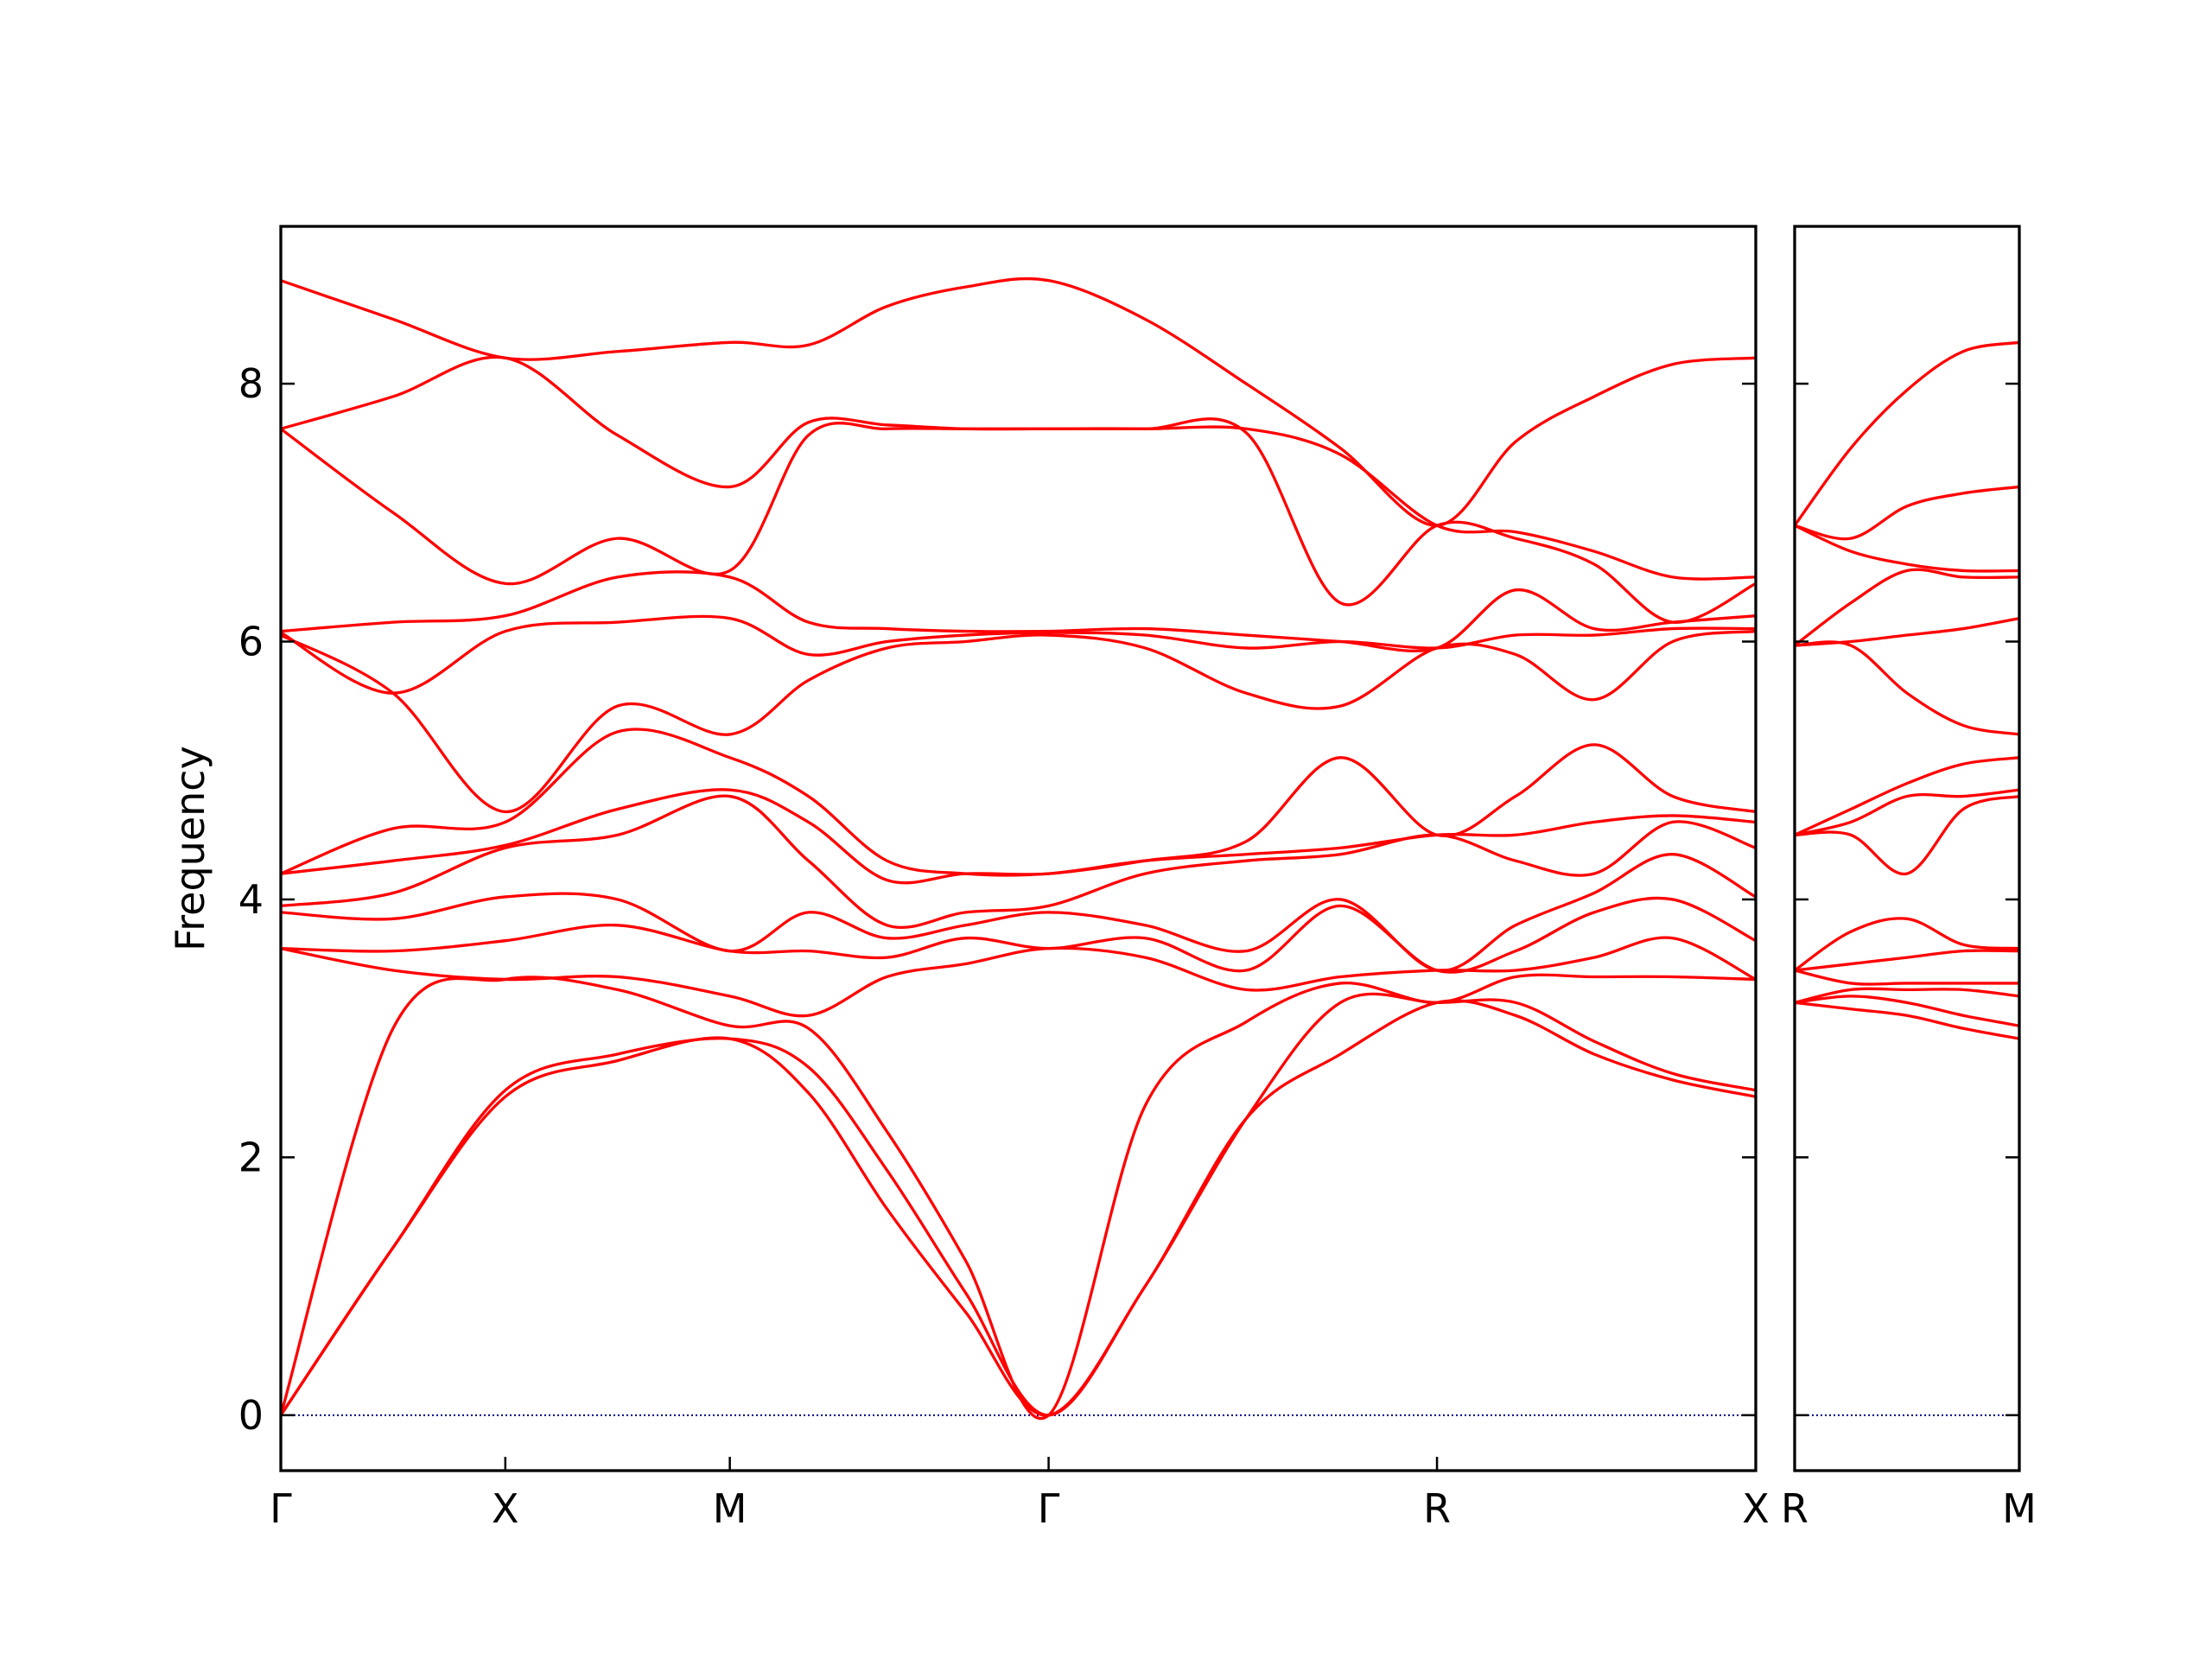 The image size is (2212, 1659). I want to click on plot-area, so click(1907, 690).